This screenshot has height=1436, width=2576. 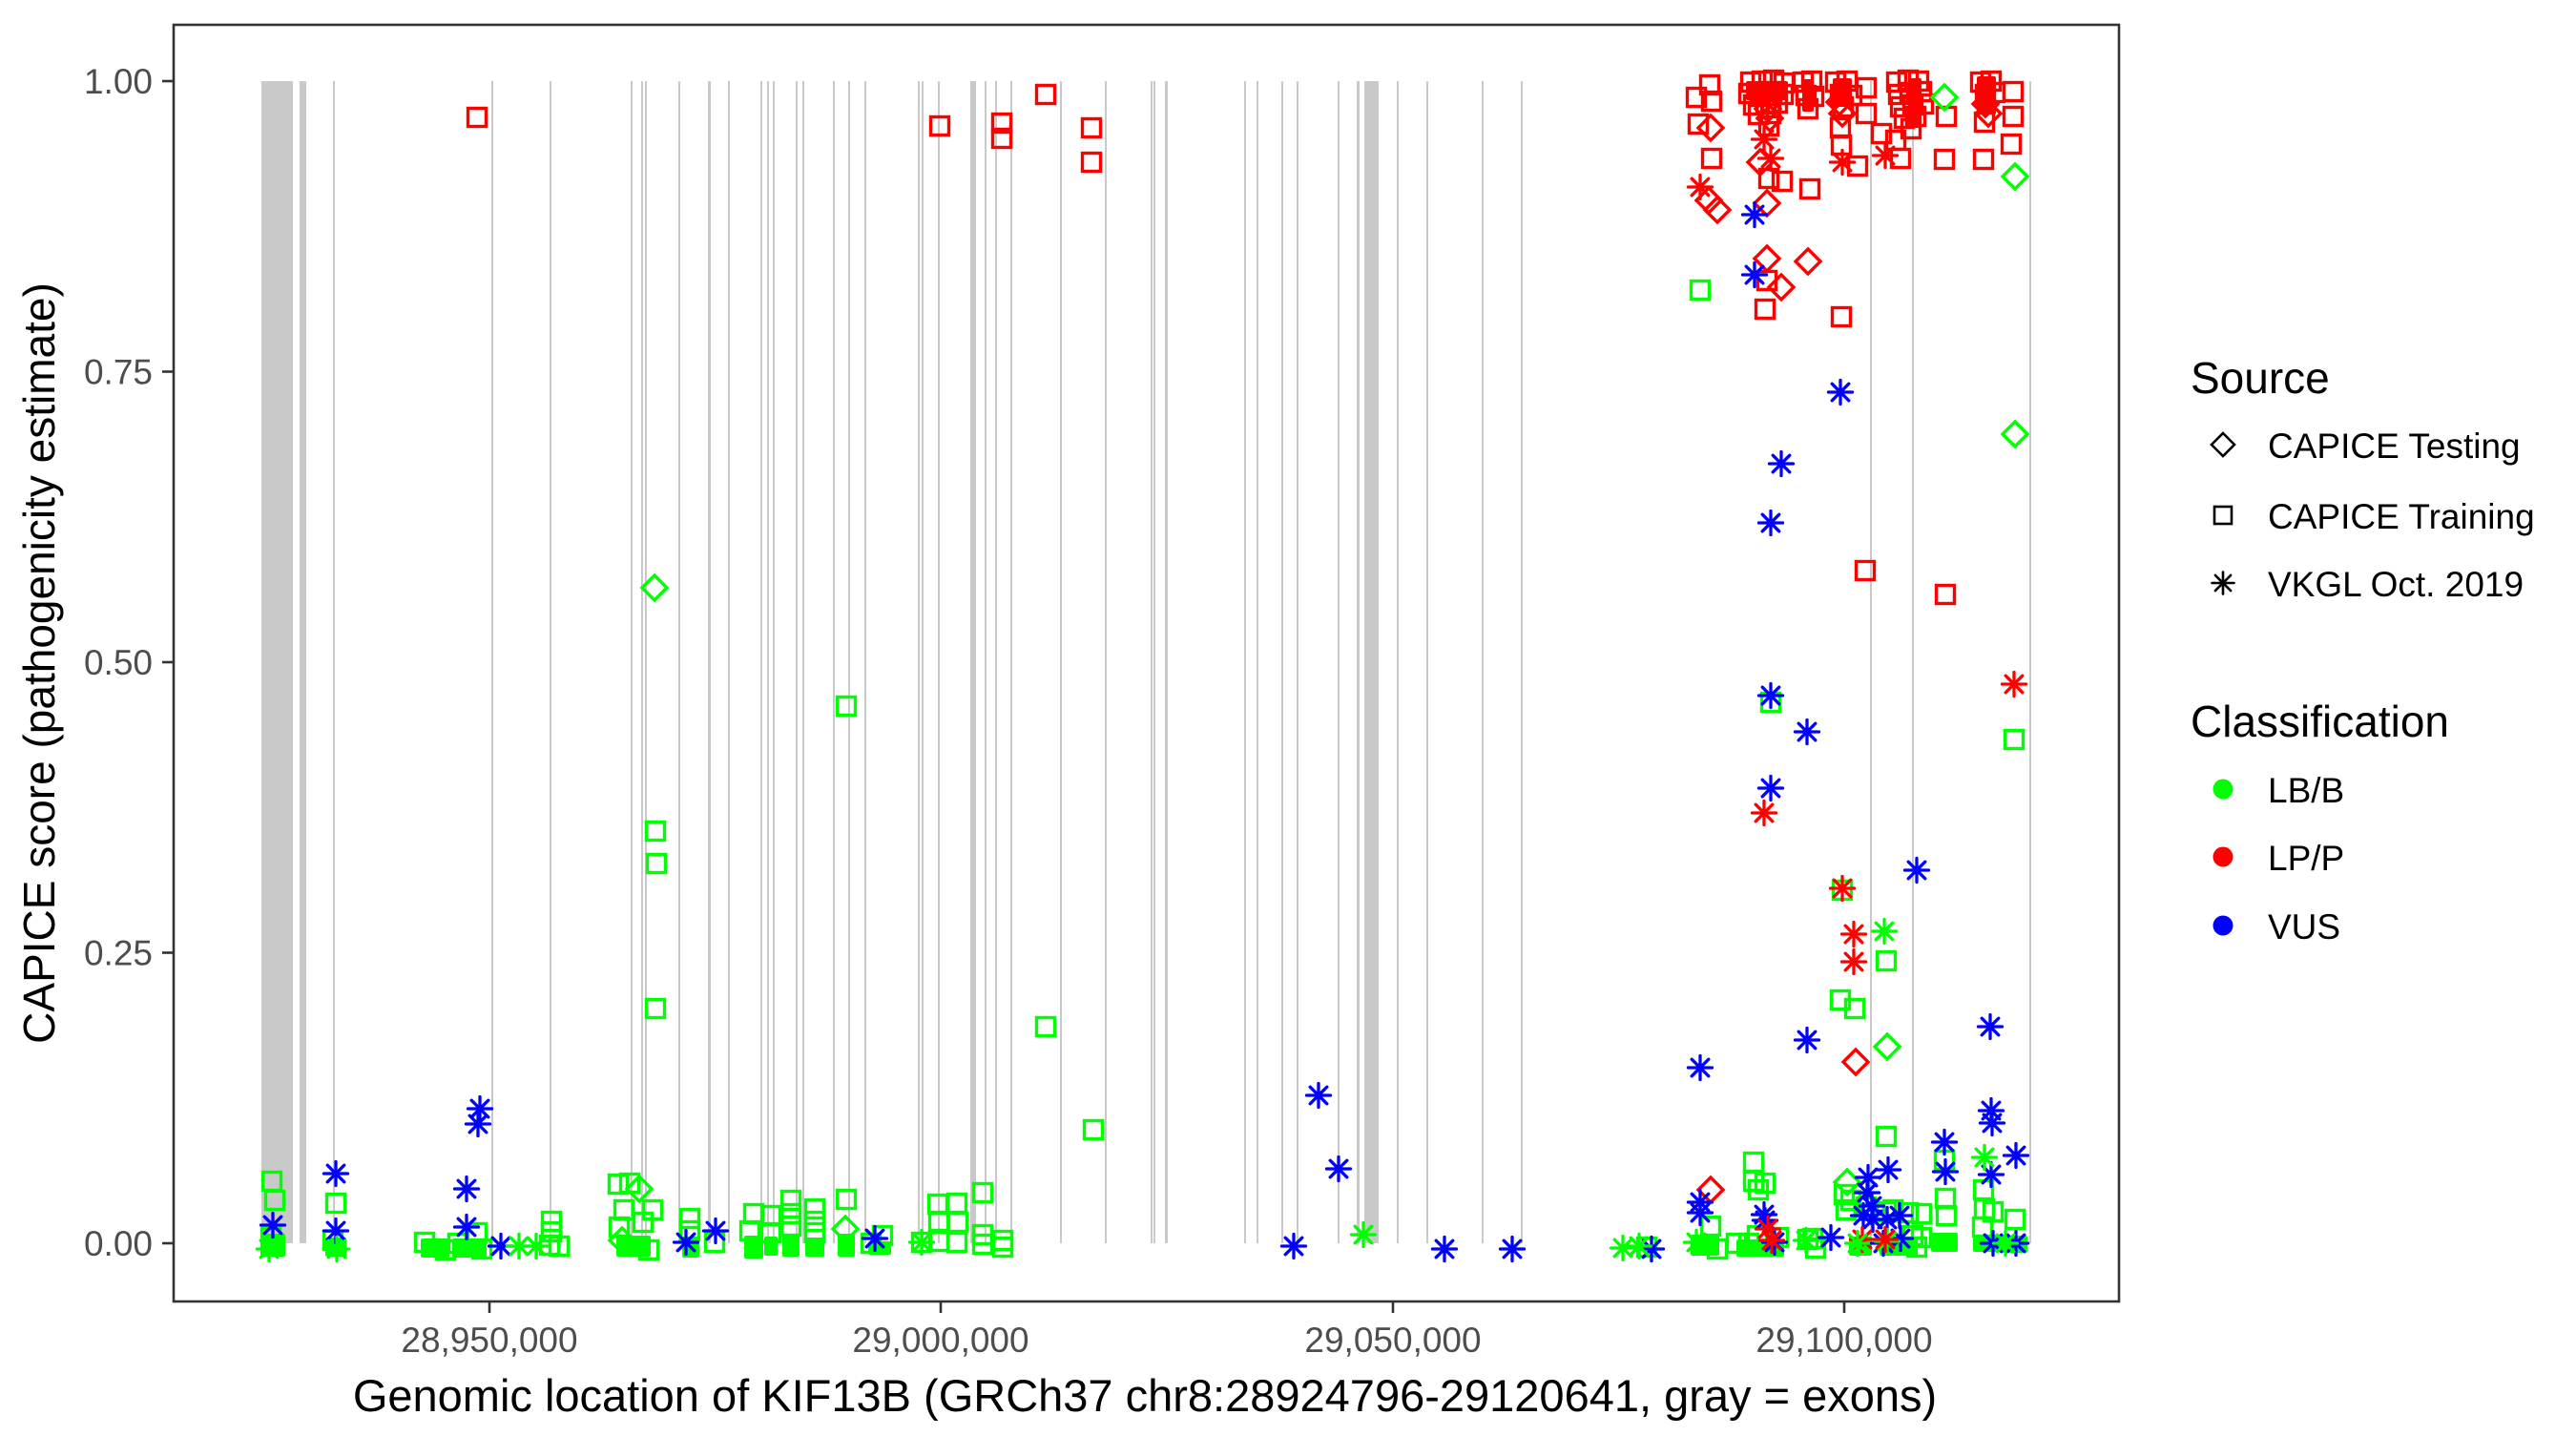 What do you see at coordinates (2396, 584) in the screenshot?
I see `svg-text: VKGL Oct. 2019` at bounding box center [2396, 584].